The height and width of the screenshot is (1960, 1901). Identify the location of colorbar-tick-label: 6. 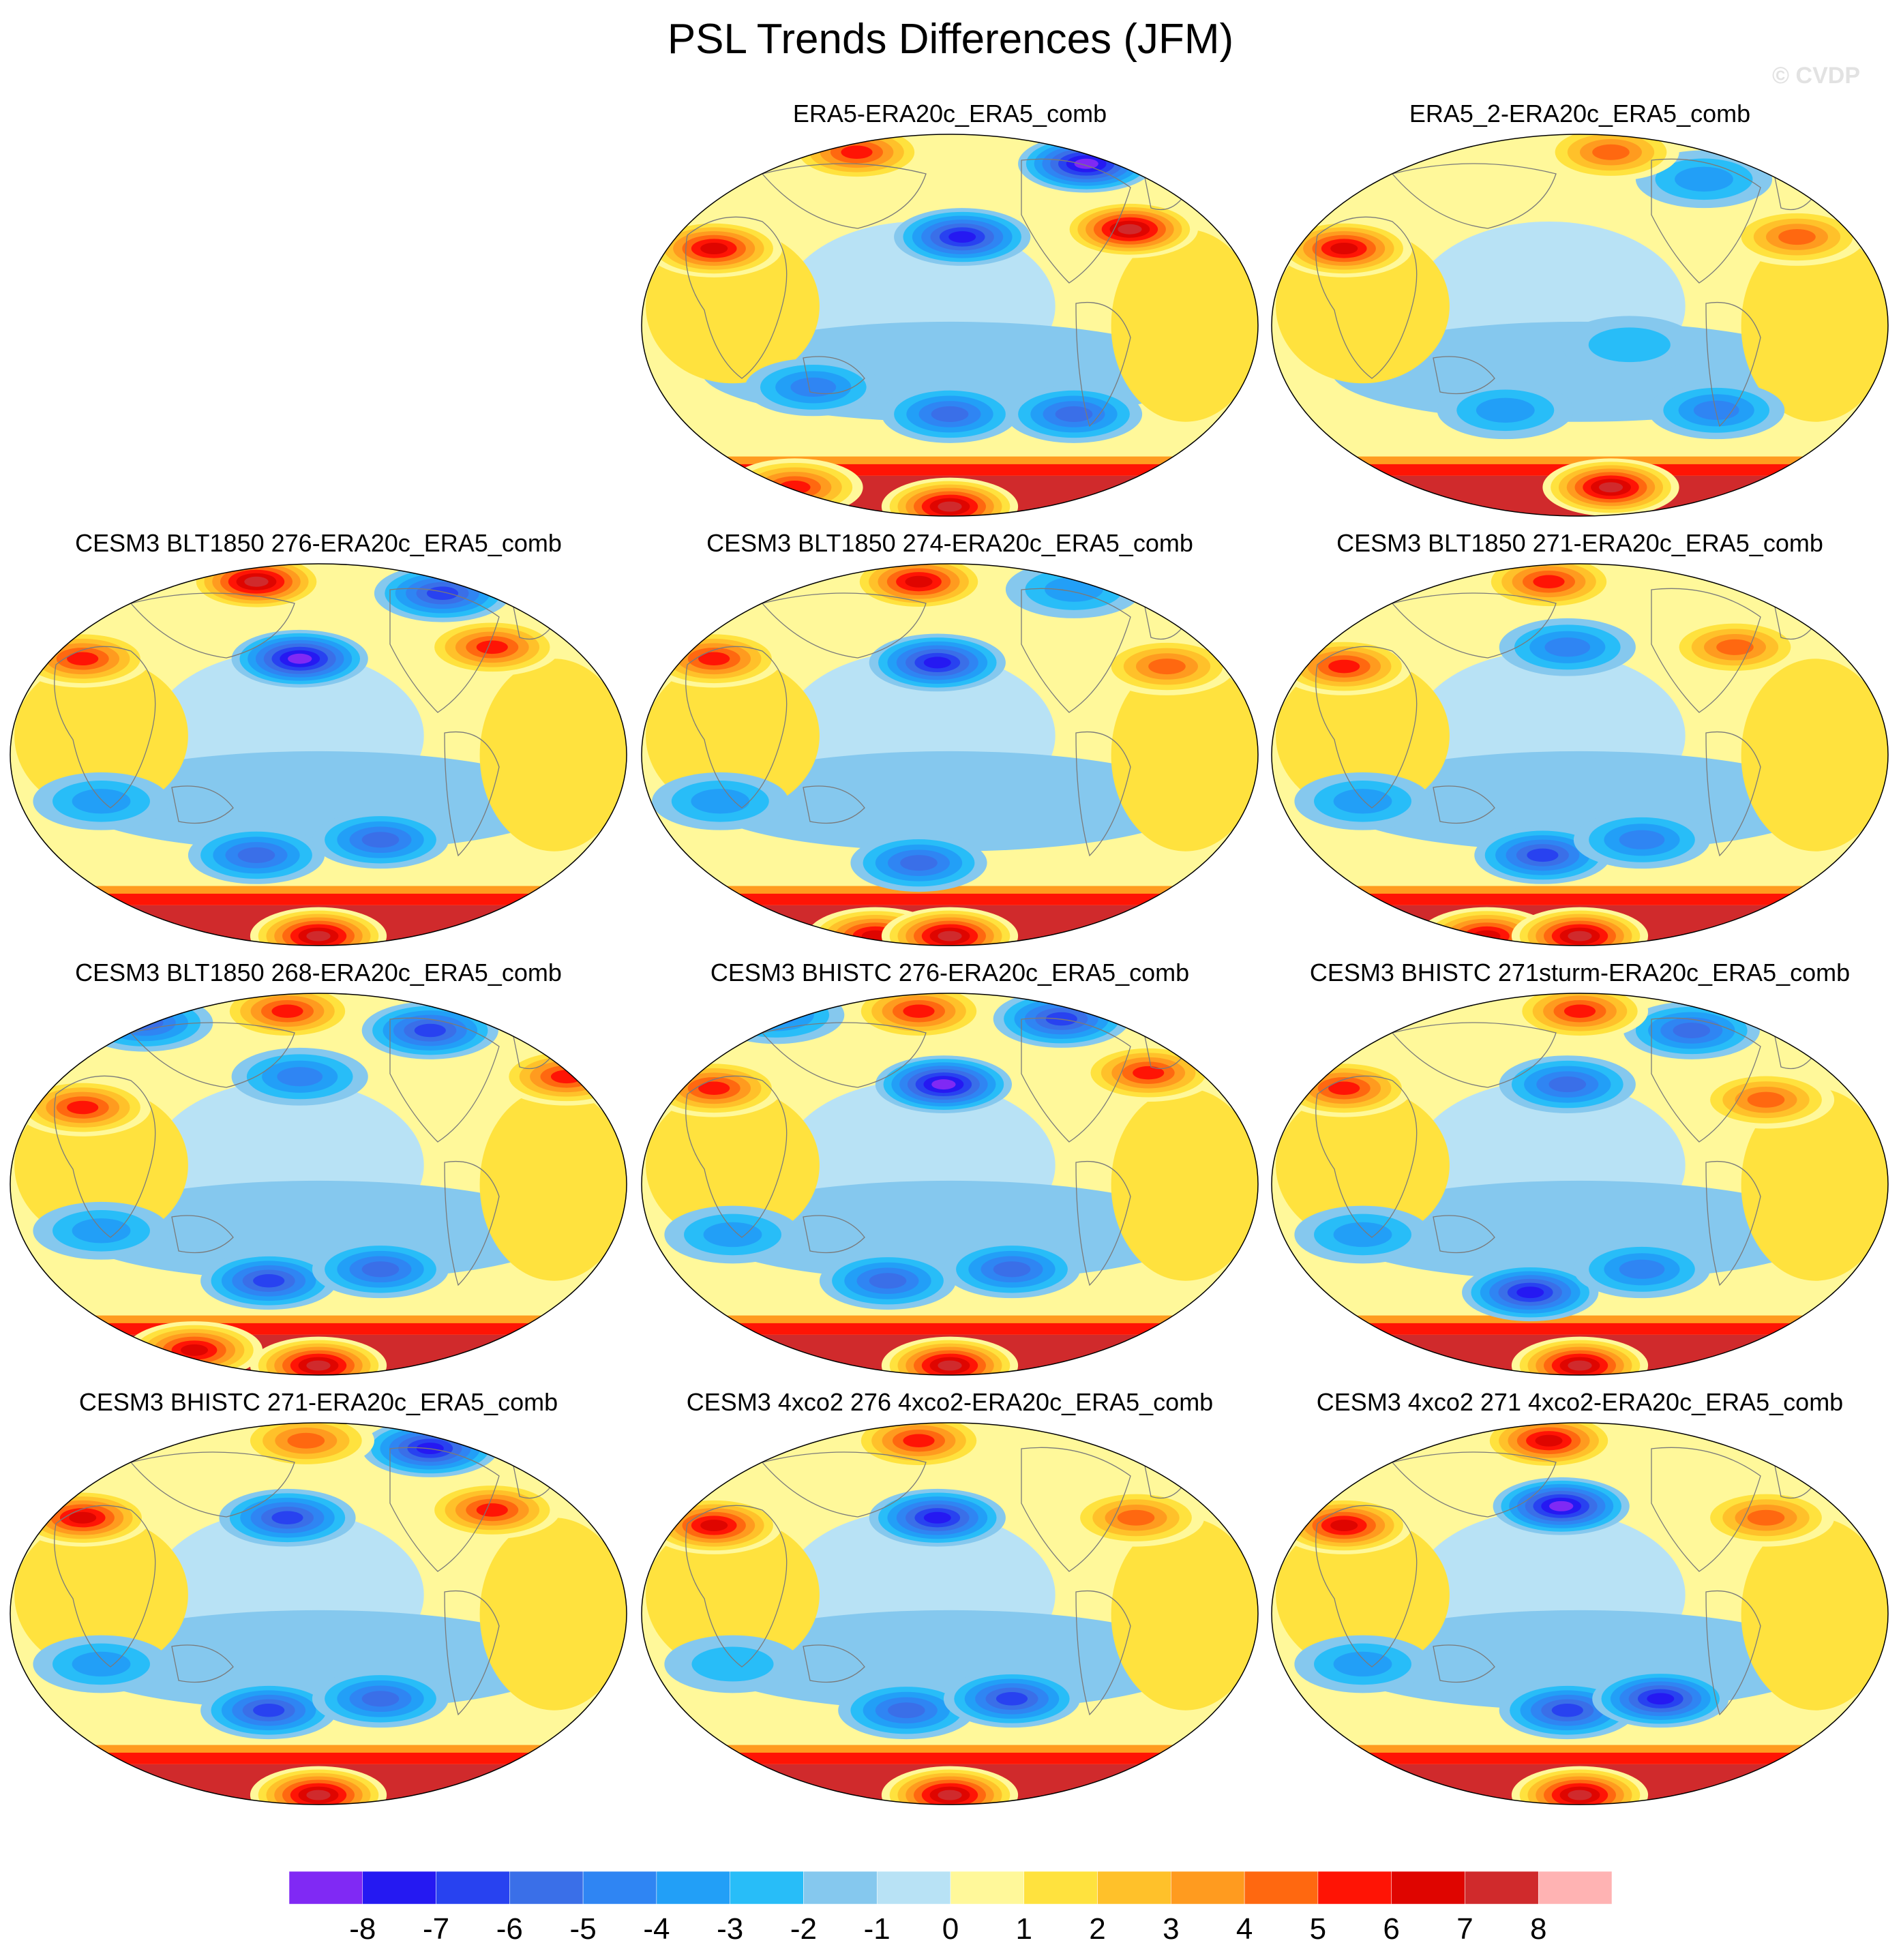
(1392, 1929).